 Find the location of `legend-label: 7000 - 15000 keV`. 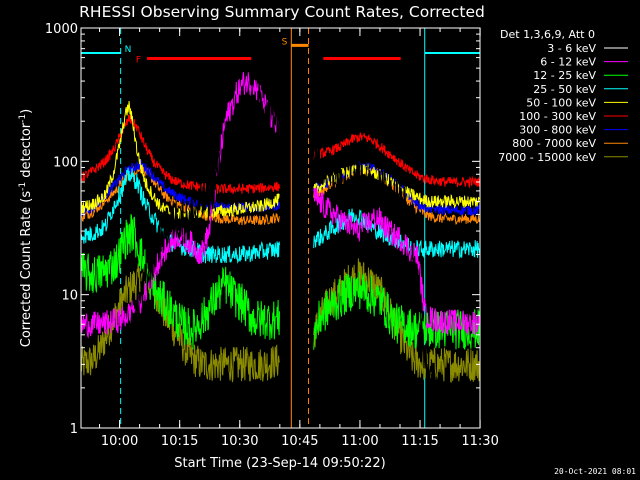

legend-label: 7000 - 15000 keV is located at coordinates (547, 157).